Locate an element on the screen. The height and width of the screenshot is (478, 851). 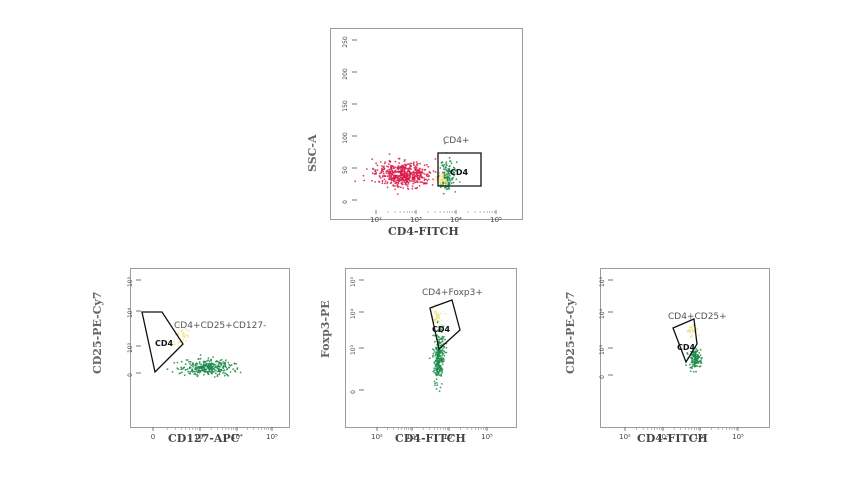
x-tick-label: 10² is located at coordinates (376, 220).